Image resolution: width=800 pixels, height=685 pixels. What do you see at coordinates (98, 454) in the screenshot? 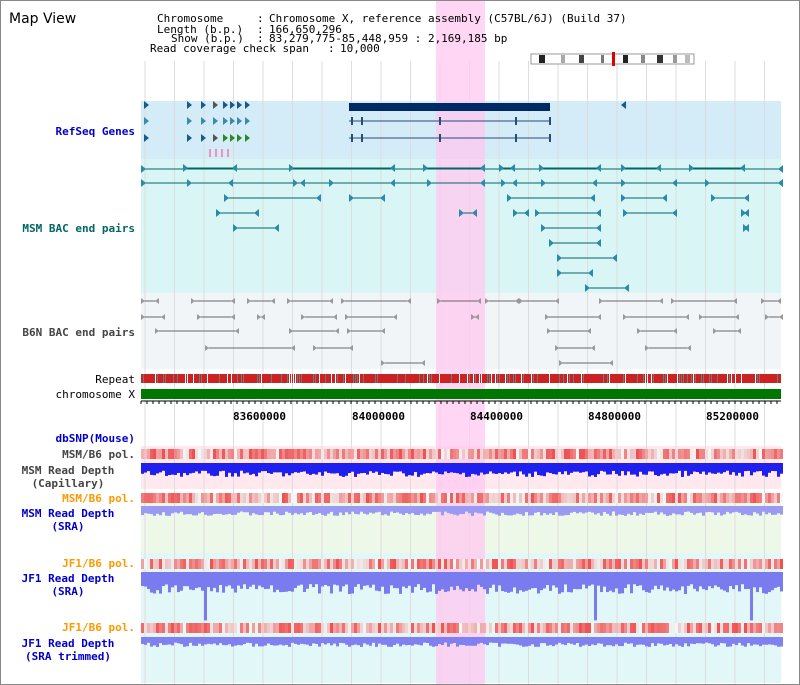
I see `track-label-msm-b6-pol-1: MSM/B6 pol.` at bounding box center [98, 454].